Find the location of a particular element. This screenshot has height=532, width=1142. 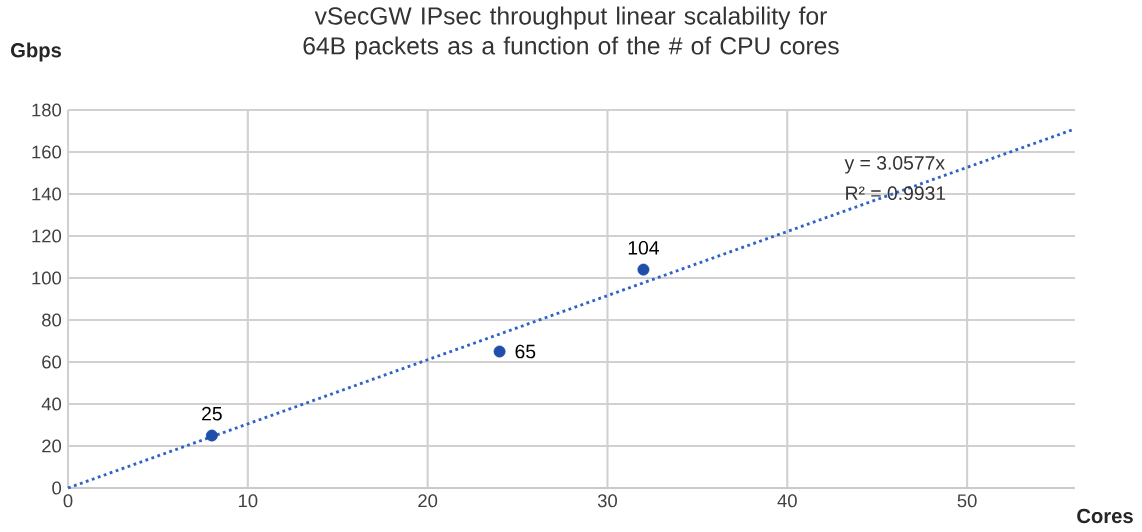

x-axis-title: Cores is located at coordinates (1105, 516).